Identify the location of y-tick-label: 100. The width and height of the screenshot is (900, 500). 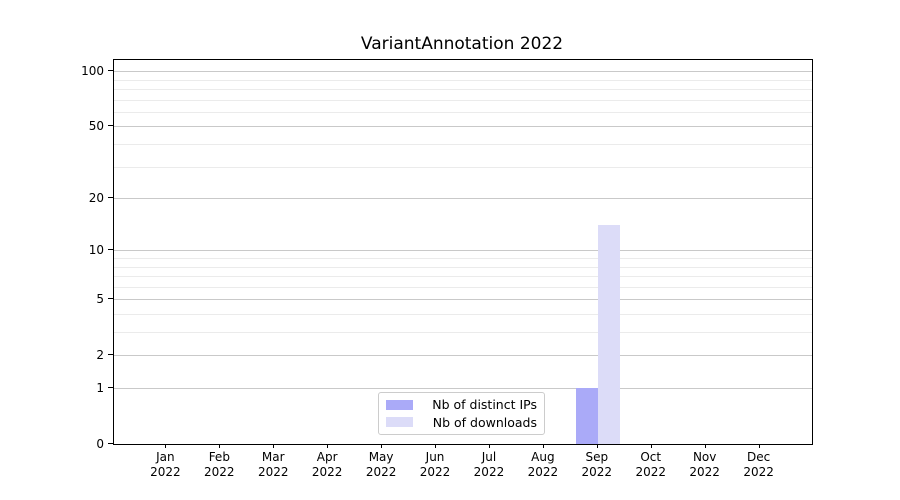
(92, 70).